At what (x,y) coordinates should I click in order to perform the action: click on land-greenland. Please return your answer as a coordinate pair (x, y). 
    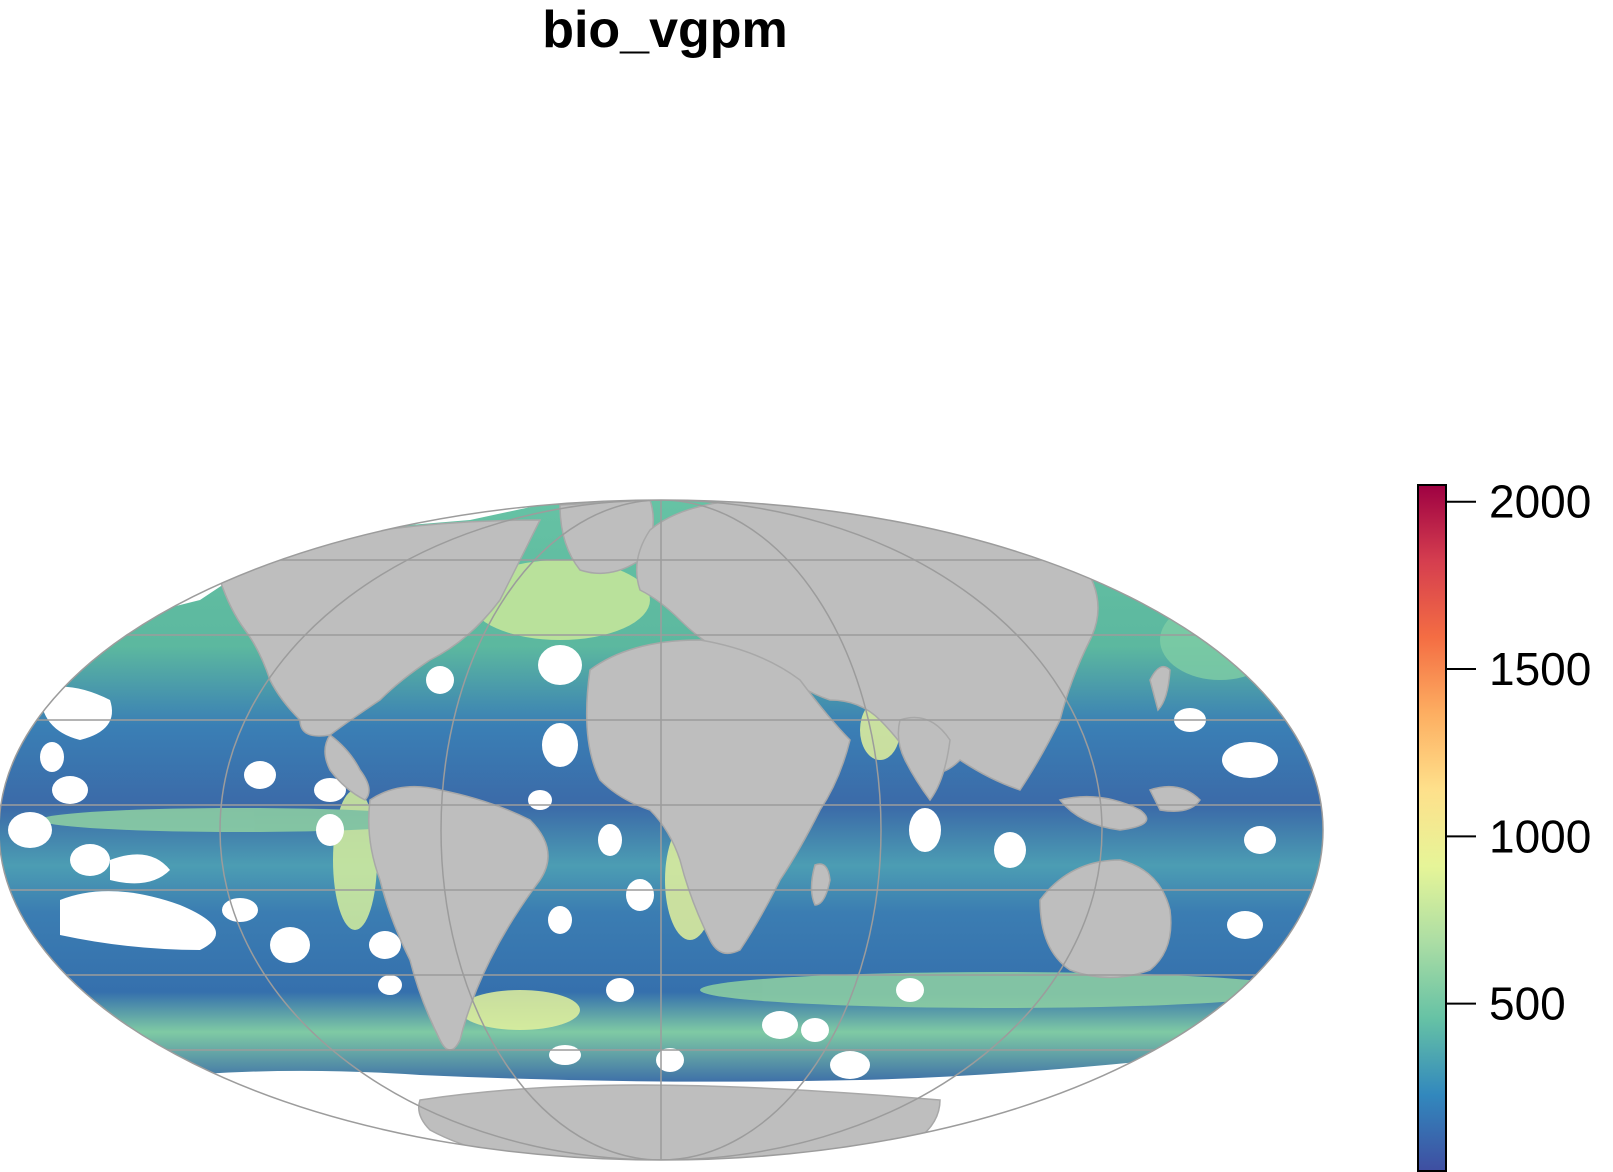
    Looking at the image, I should click on (607, 537).